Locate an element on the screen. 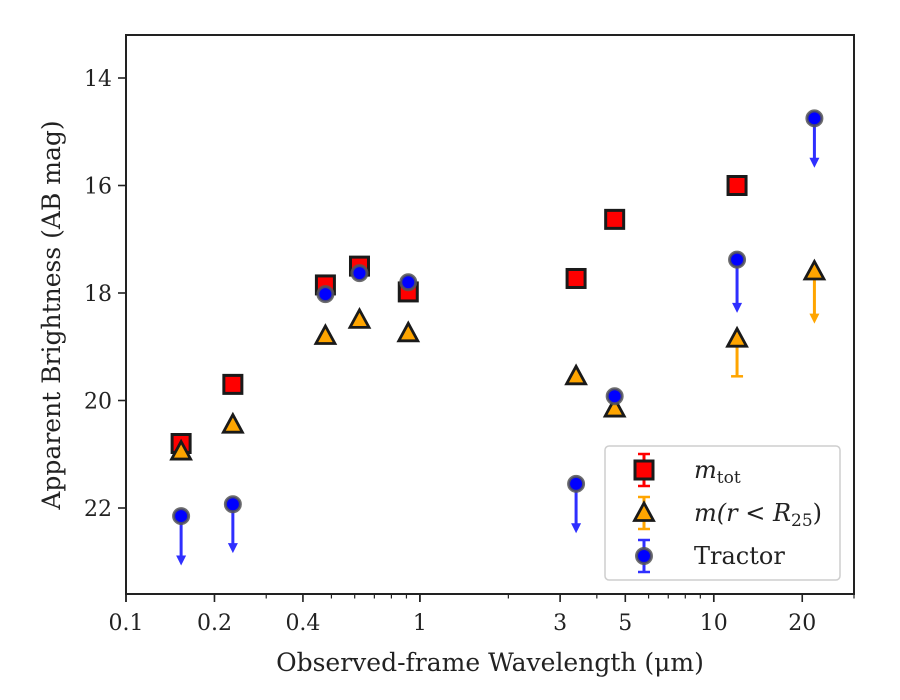  y-axis-title: Apparent Brightness (AB mag) is located at coordinates (51, 315).